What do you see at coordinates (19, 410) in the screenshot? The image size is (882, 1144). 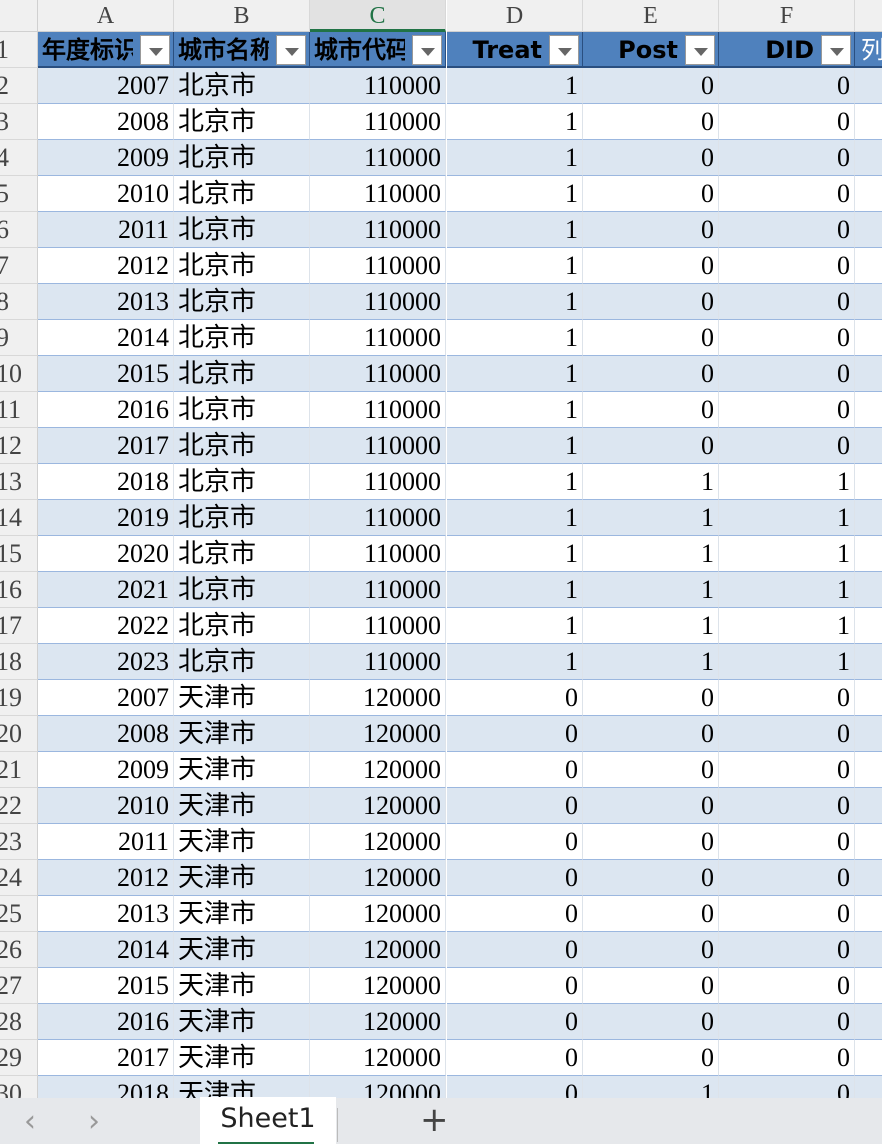 I see `row-number: 11` at bounding box center [19, 410].